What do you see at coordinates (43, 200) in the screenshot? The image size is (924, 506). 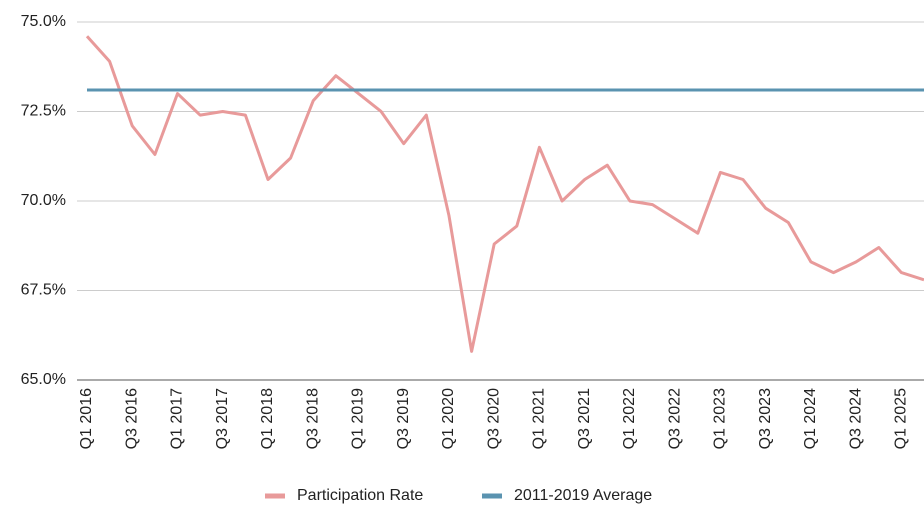 I see `y-tick-label: 70.0%` at bounding box center [43, 200].